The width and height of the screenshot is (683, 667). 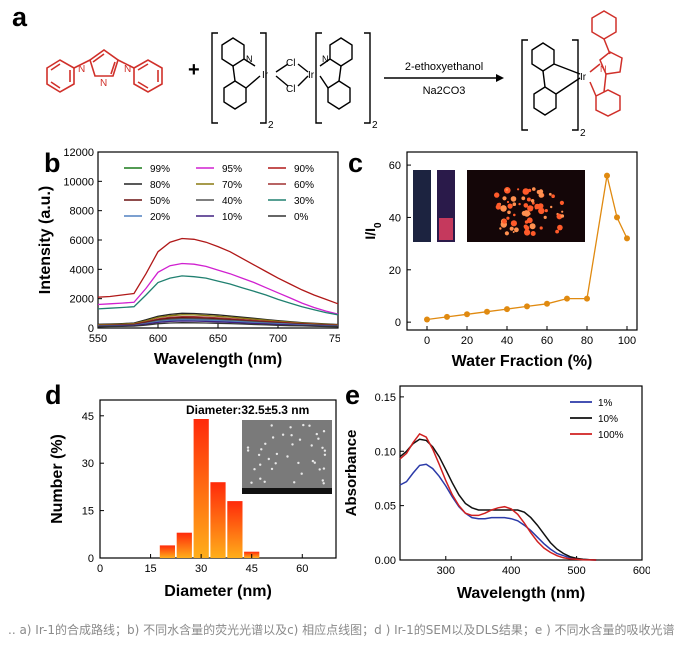 I want to click on x-tick-label: 30, so click(x=201, y=569).